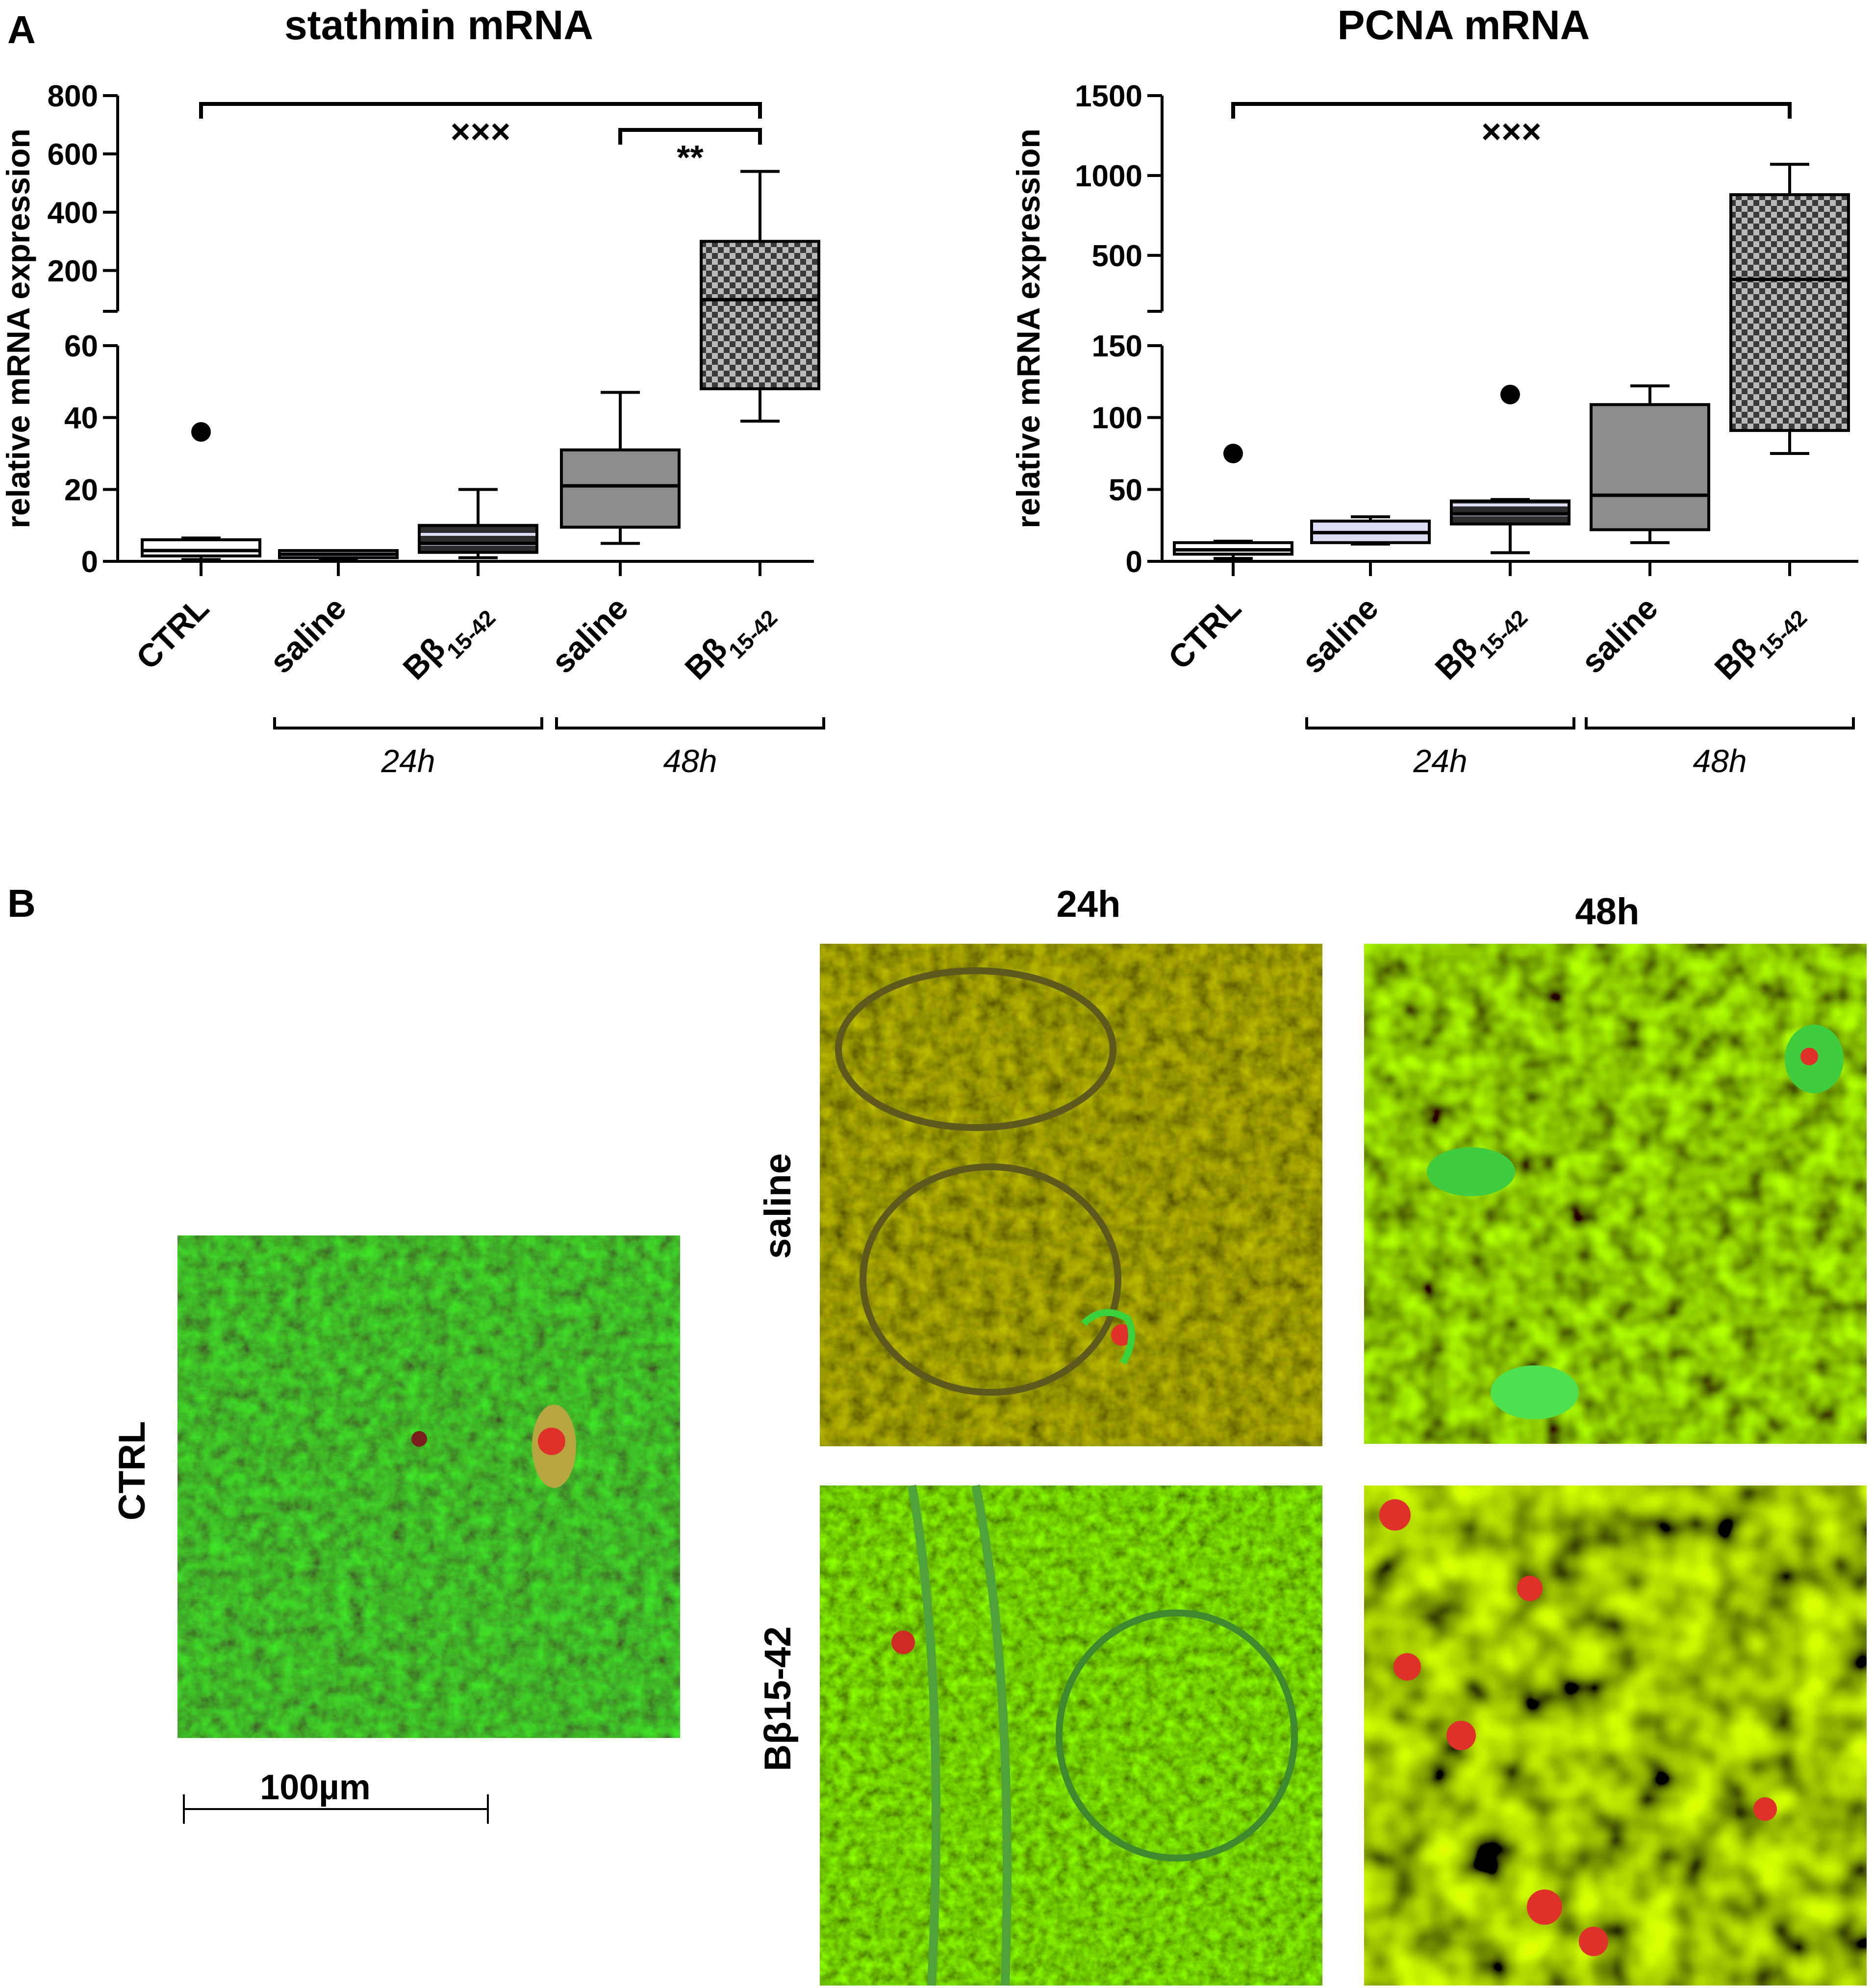 This screenshot has height=1988, width=1874. I want to click on scale-bar: 100µm, so click(336, 1796).